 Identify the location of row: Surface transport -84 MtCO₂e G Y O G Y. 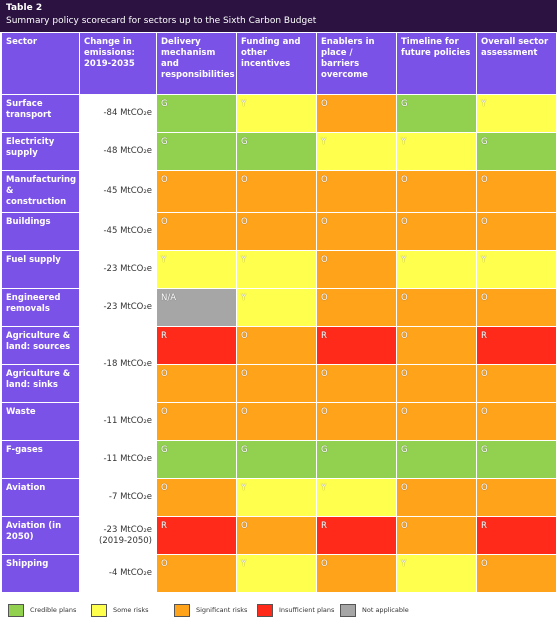
(279, 113).